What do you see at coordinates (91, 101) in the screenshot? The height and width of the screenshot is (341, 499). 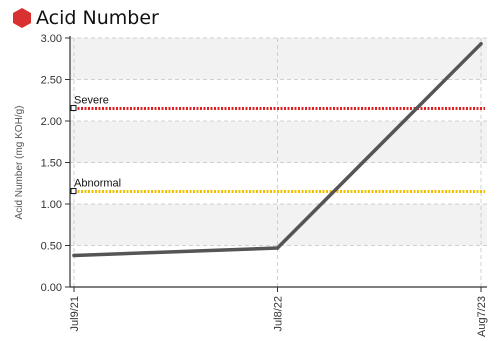 I see `threshold-label-severe: Severe` at bounding box center [91, 101].